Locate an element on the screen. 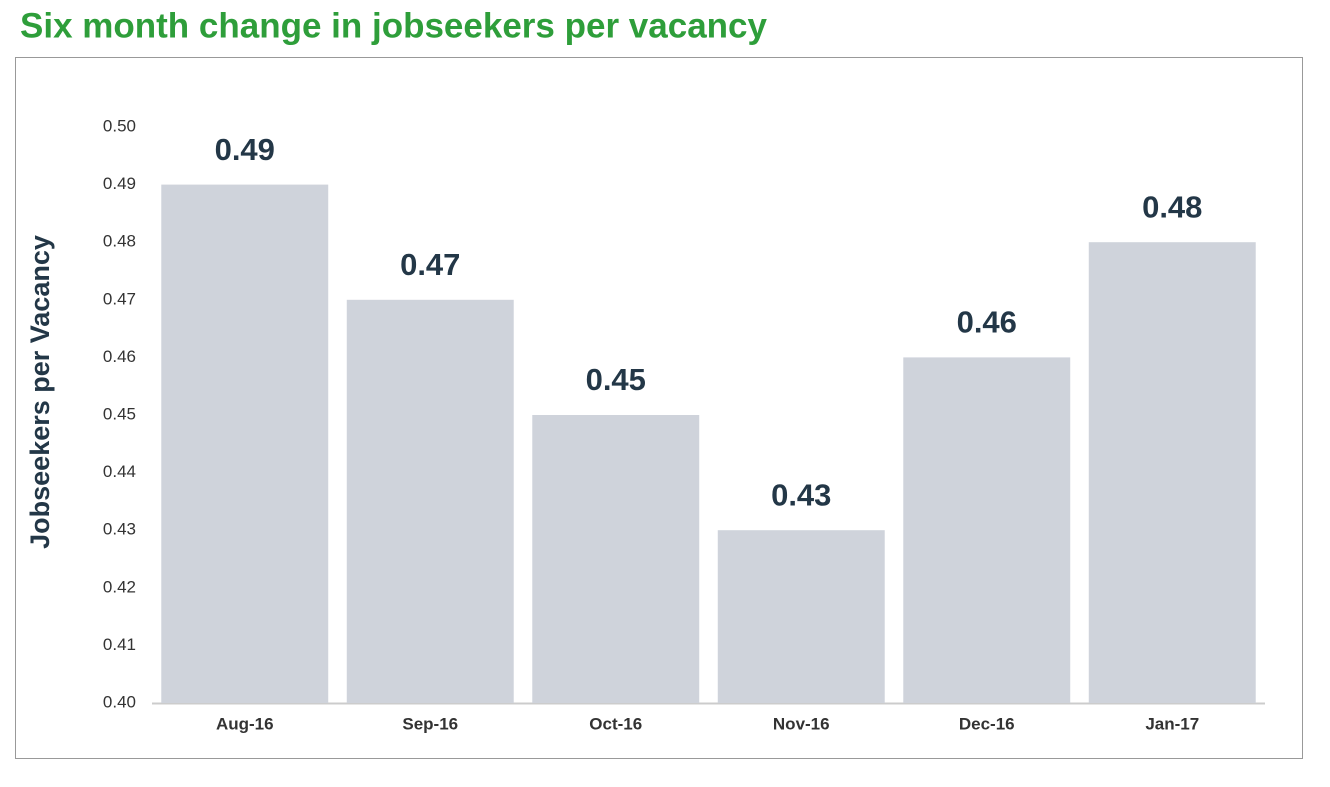  value-label: 0.45 is located at coordinates (616, 379).